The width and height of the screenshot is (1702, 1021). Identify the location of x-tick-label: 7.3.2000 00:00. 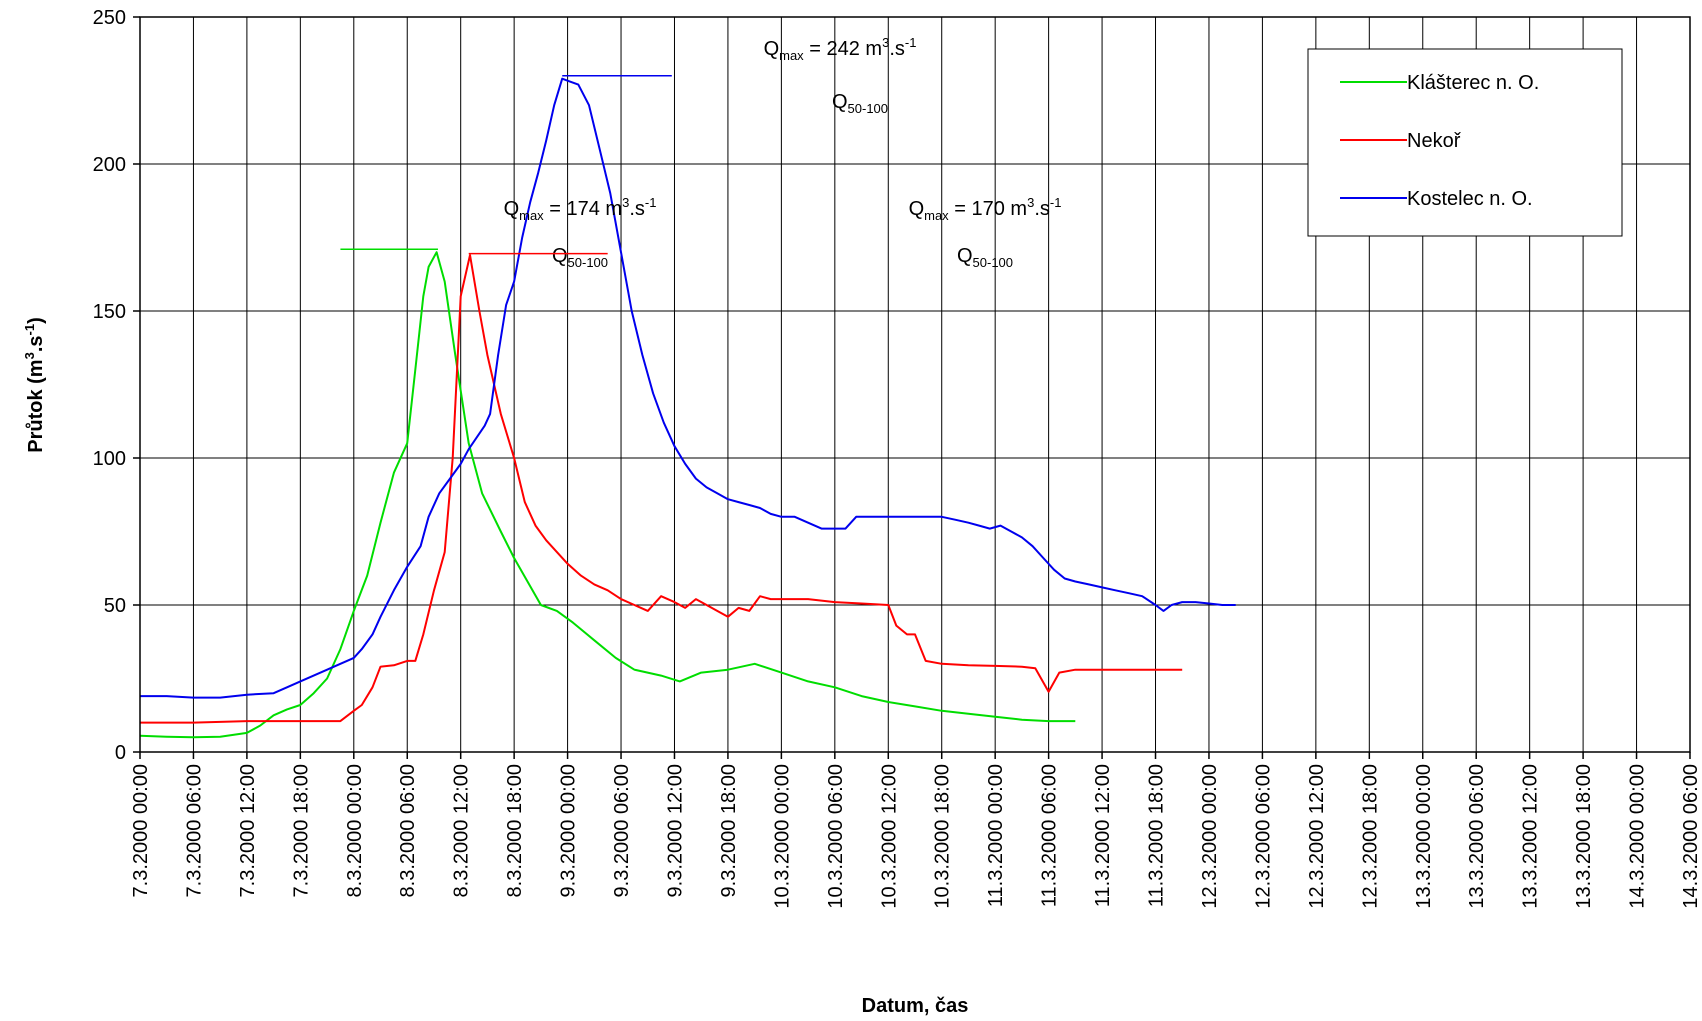
(141, 830).